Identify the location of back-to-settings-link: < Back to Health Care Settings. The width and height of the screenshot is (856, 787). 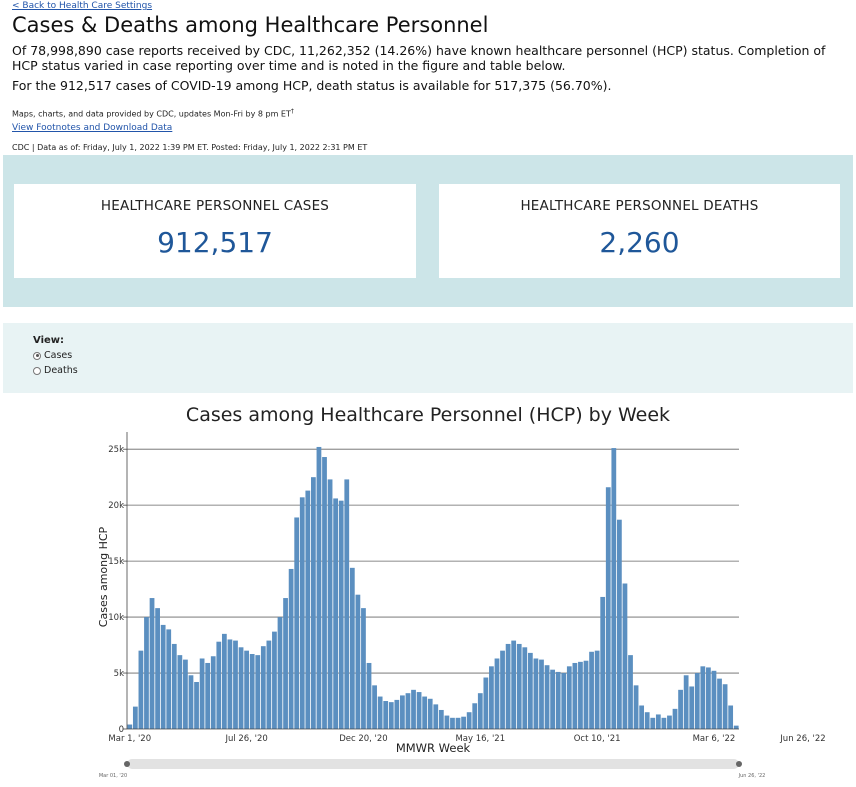
(82, 6).